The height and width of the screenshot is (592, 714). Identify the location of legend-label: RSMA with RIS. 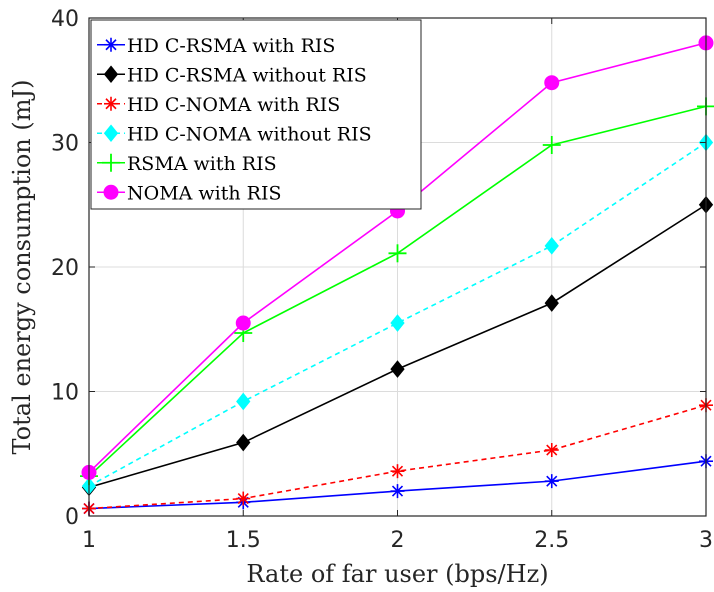
(202, 164).